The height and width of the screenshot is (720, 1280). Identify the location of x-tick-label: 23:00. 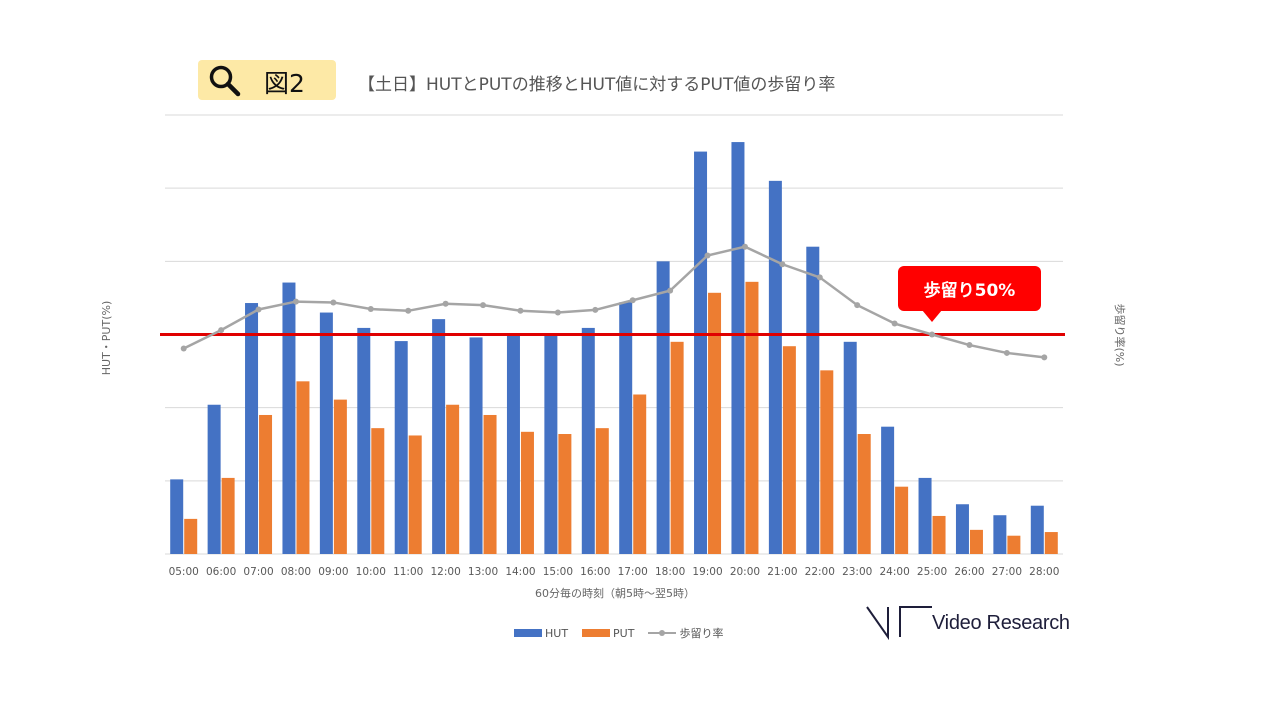
(857, 572).